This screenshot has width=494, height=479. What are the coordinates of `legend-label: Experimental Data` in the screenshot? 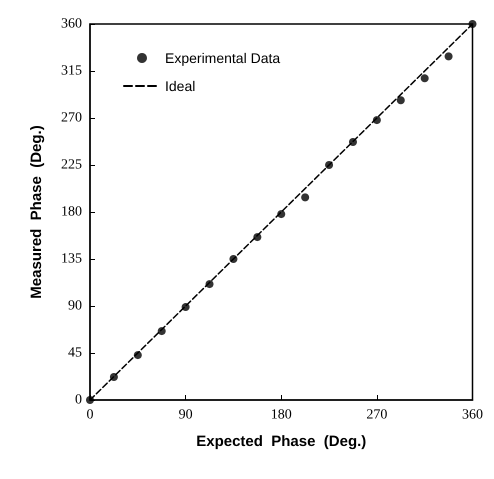 It's located at (222, 58).